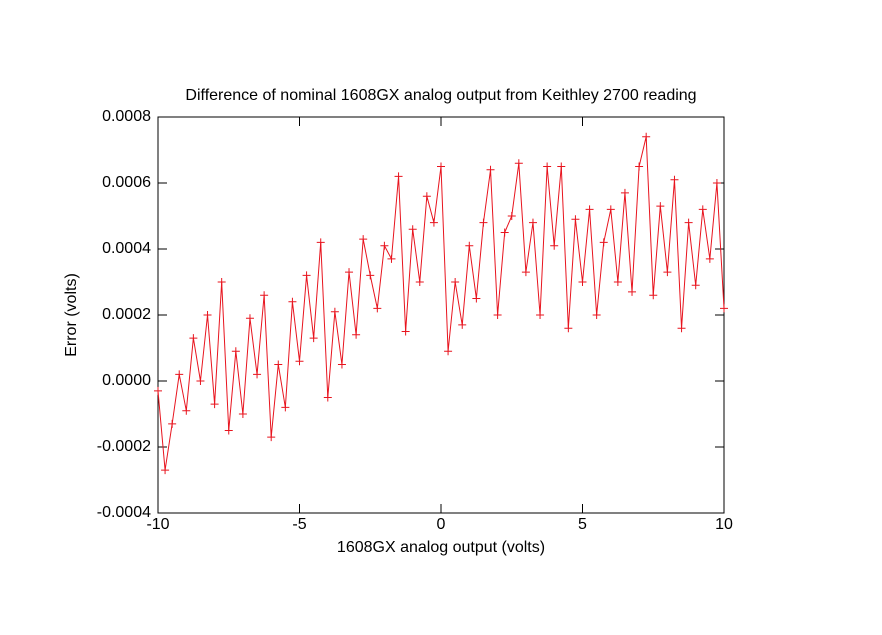  Describe the element at coordinates (124, 512) in the screenshot. I see `y-tick-label: -0.0004` at that location.